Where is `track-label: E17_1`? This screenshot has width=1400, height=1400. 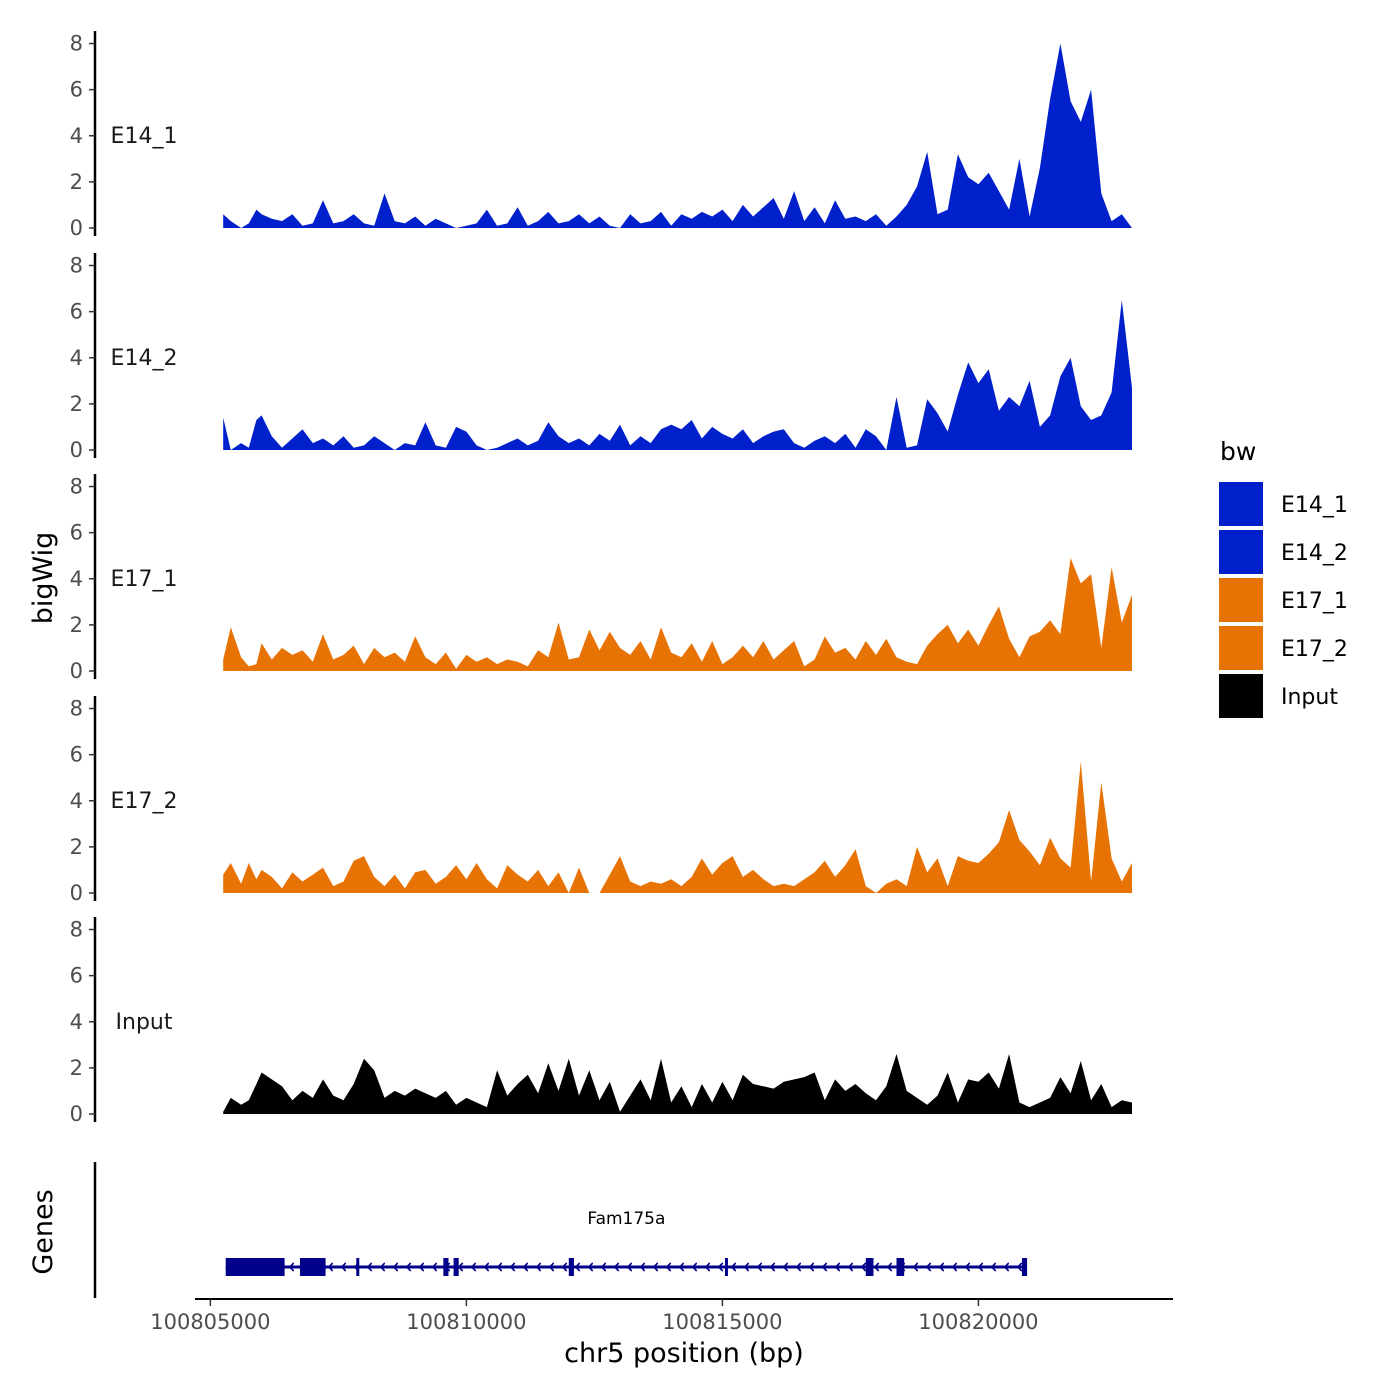
track-label: E17_1 is located at coordinates (144, 579).